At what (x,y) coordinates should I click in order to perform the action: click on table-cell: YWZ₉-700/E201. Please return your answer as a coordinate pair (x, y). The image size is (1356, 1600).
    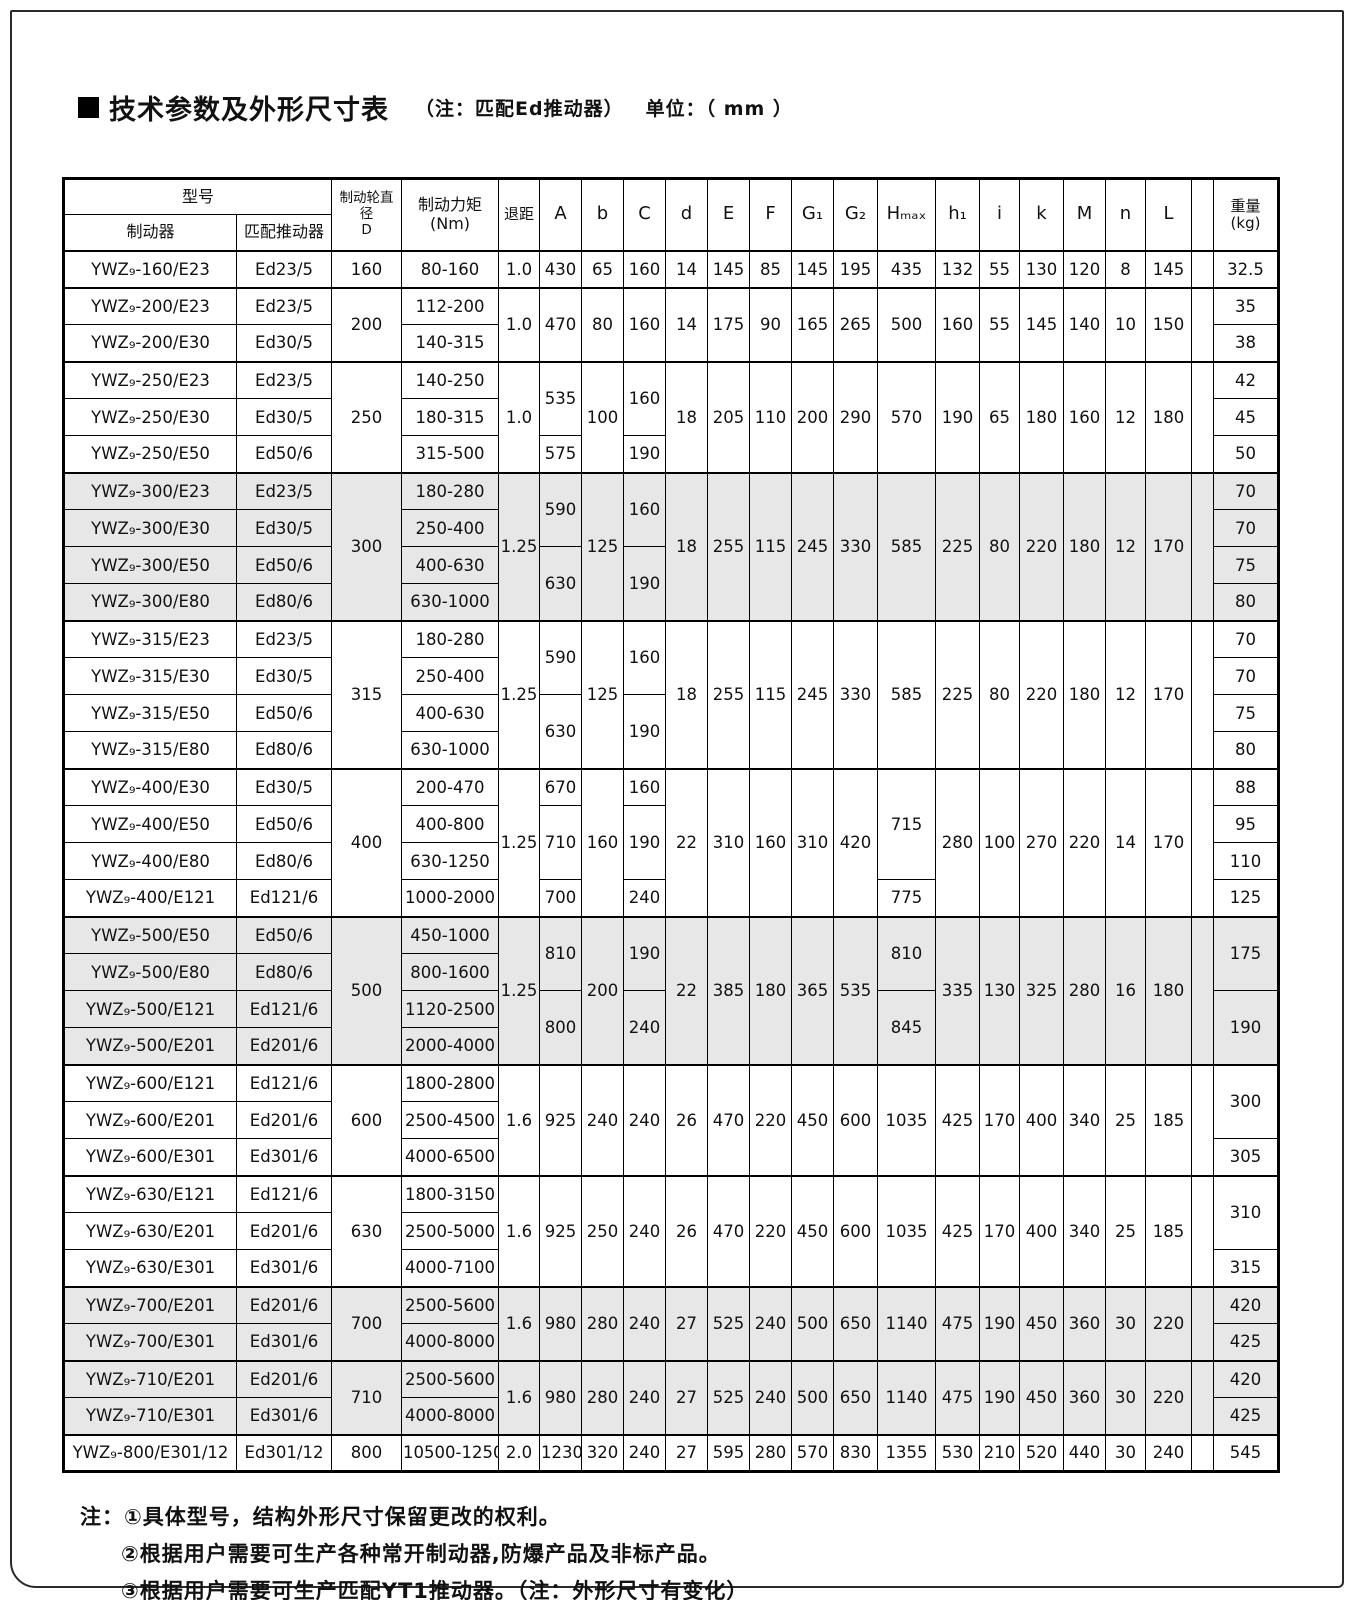
    Looking at the image, I should click on (150, 1304).